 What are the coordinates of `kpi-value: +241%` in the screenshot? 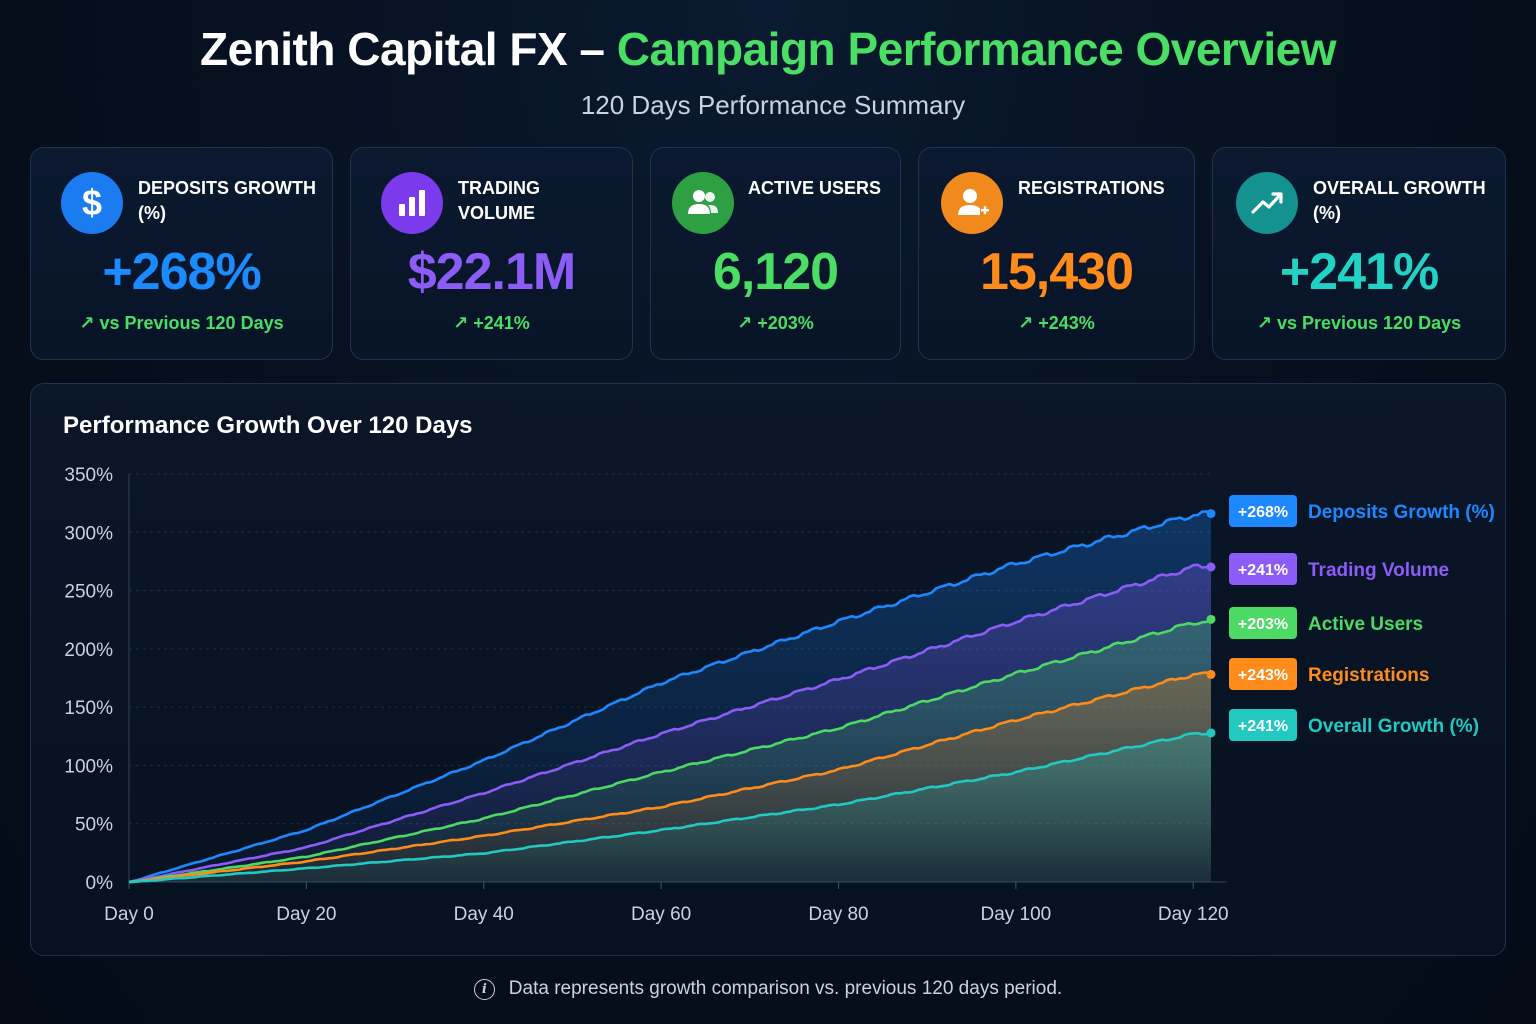 It's located at (1359, 272).